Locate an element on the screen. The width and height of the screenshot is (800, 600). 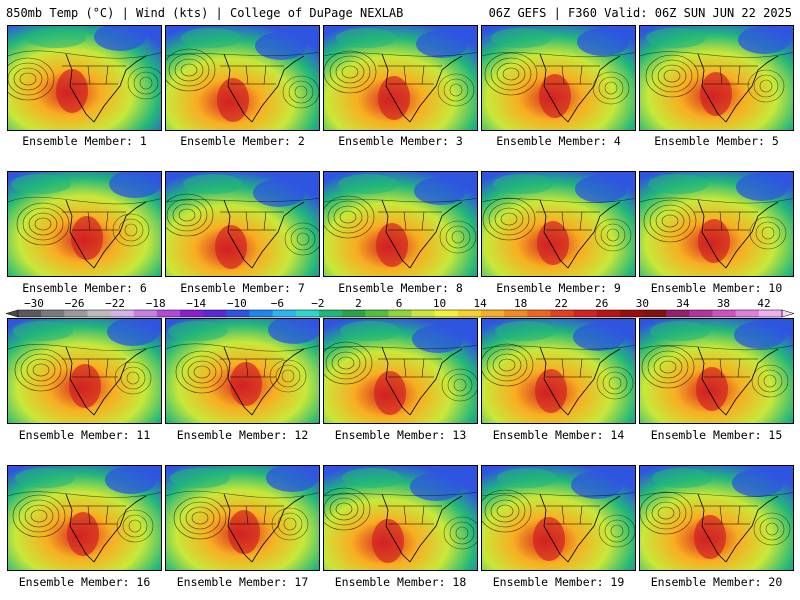
colorbar-tick-label: 14 is located at coordinates (480, 303).